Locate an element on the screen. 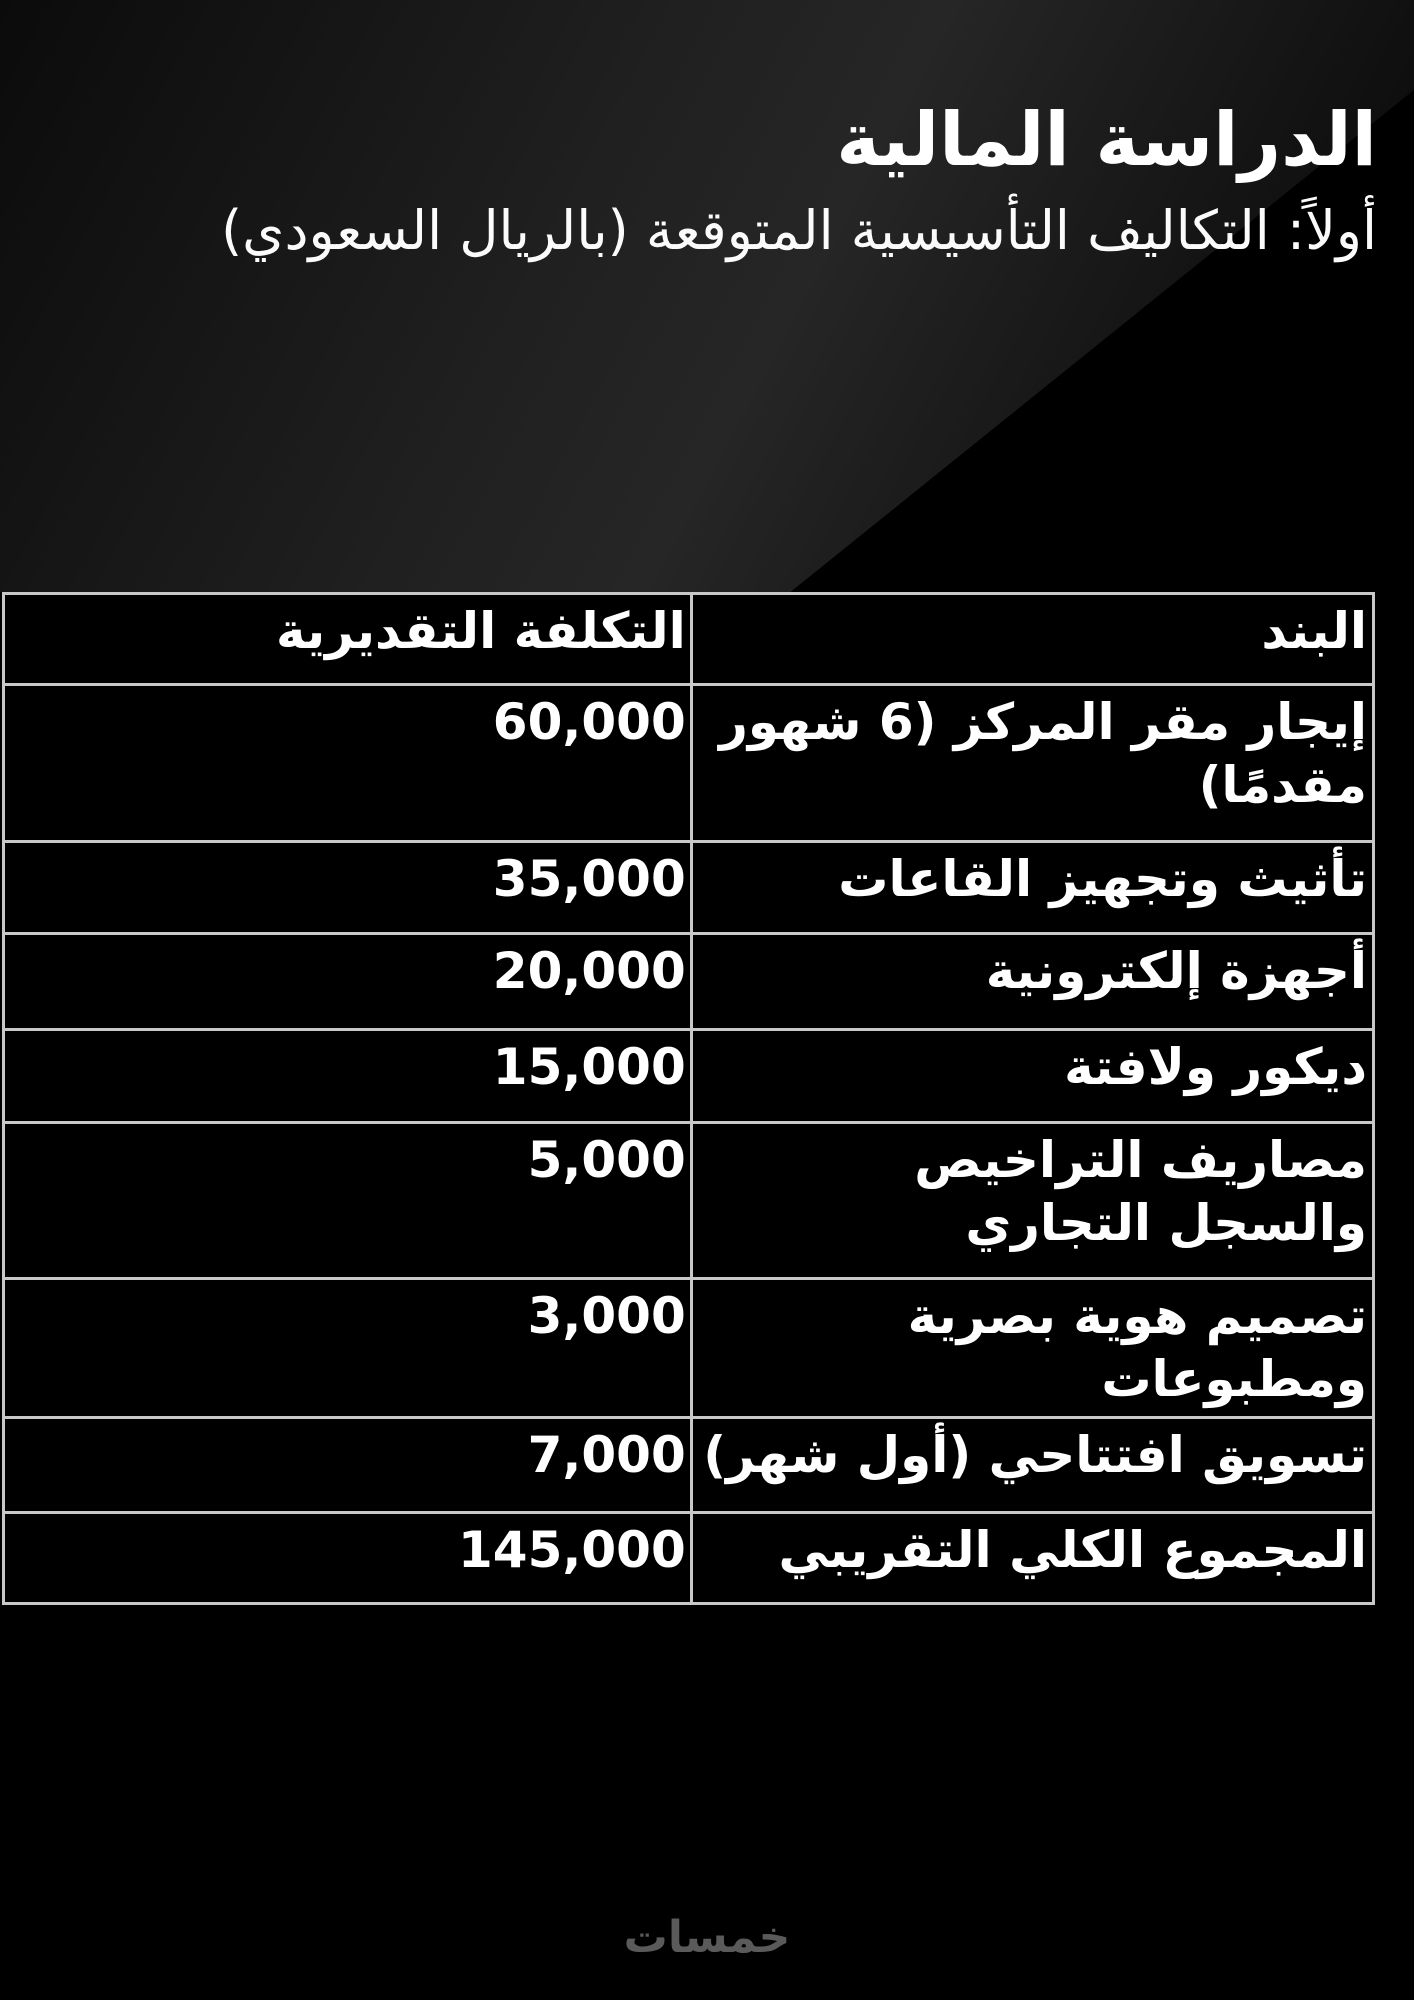 Image resolution: width=1414 pixels, height=2000 pixels. khamsat-watermark-logo: خمسات is located at coordinates (707, 1937).